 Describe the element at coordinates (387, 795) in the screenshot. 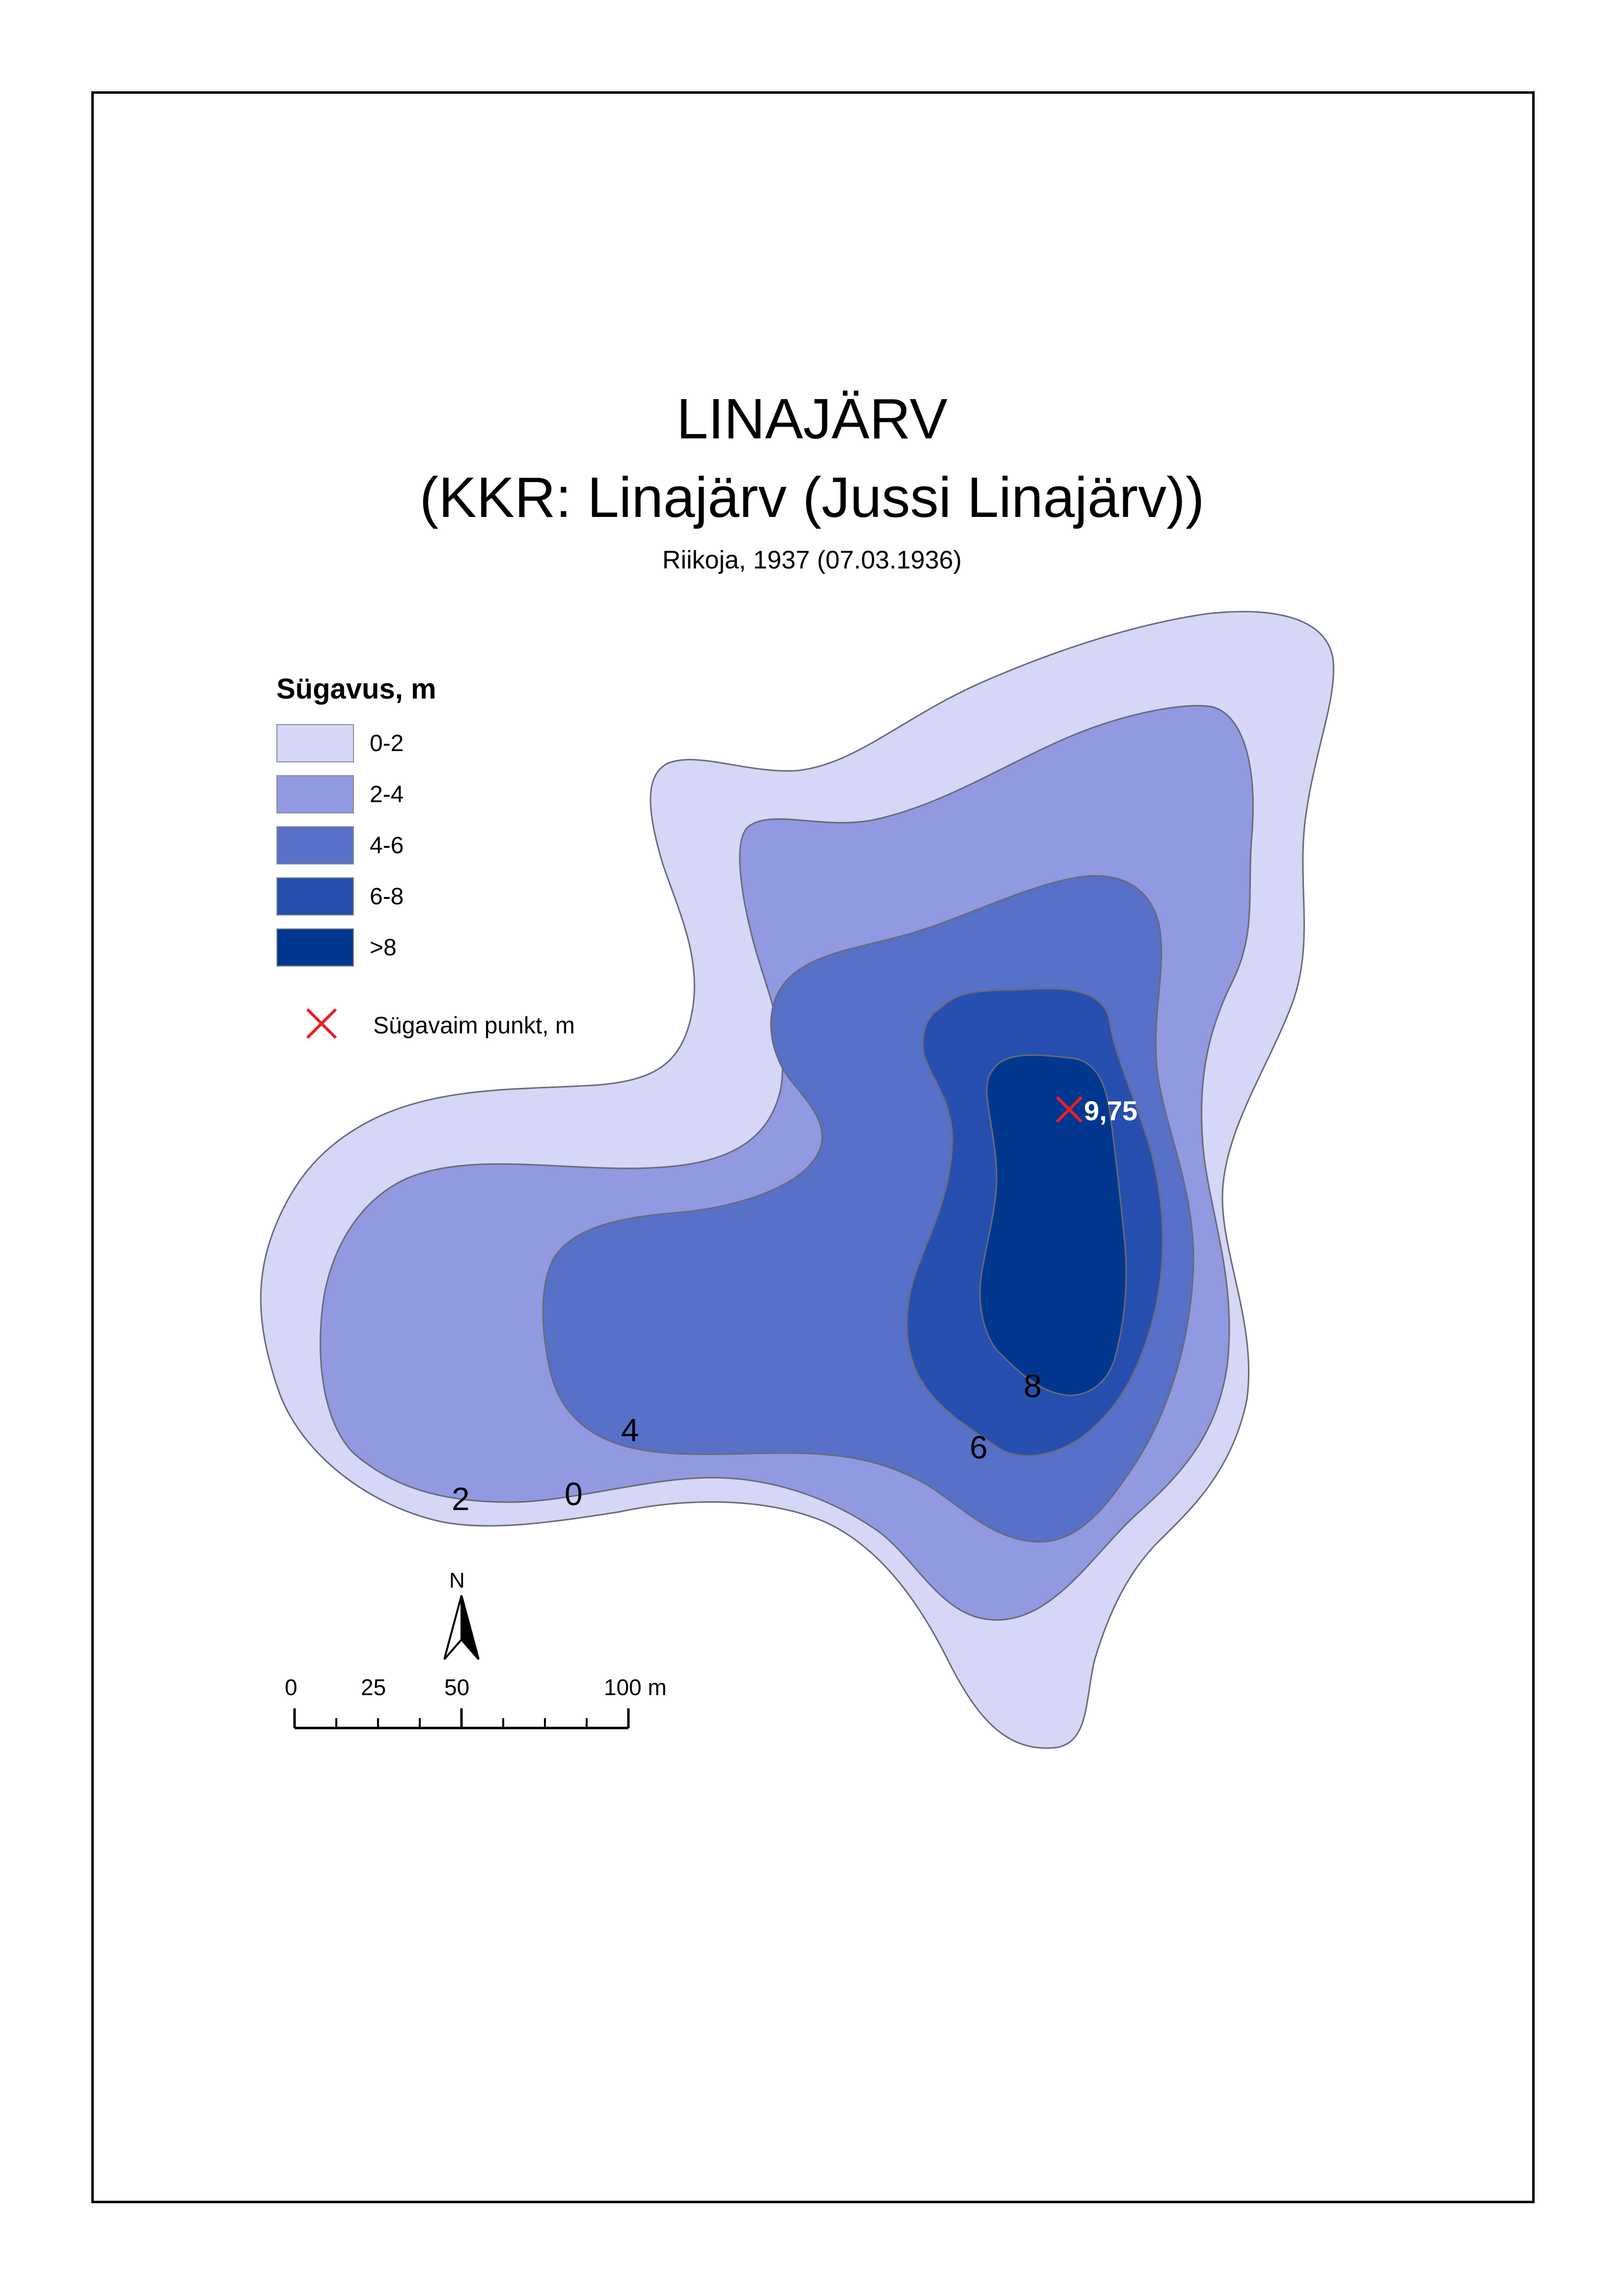

I see `legend-label: 2-4` at that location.